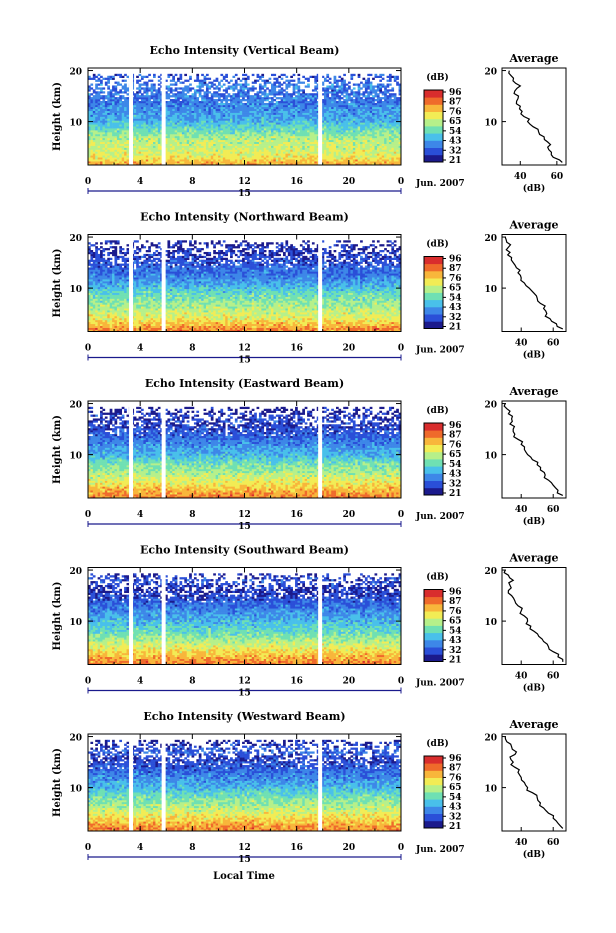 The image size is (616, 933). What do you see at coordinates (140, 682) in the screenshot?
I see `x-tick-label: 4` at bounding box center [140, 682].